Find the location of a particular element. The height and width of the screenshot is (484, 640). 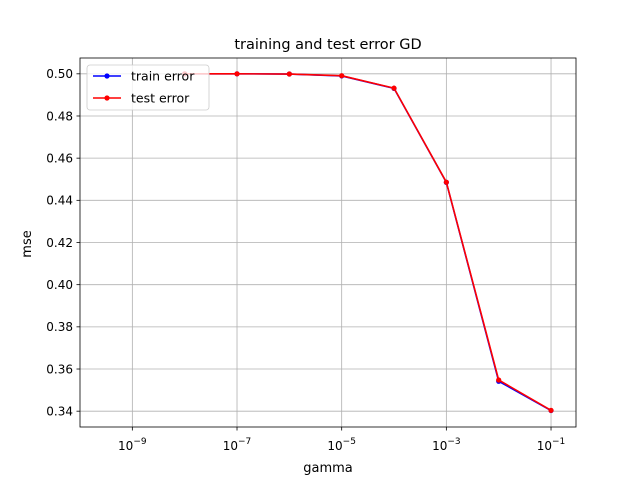

y-tick-label: 0.34 is located at coordinates (59, 411).